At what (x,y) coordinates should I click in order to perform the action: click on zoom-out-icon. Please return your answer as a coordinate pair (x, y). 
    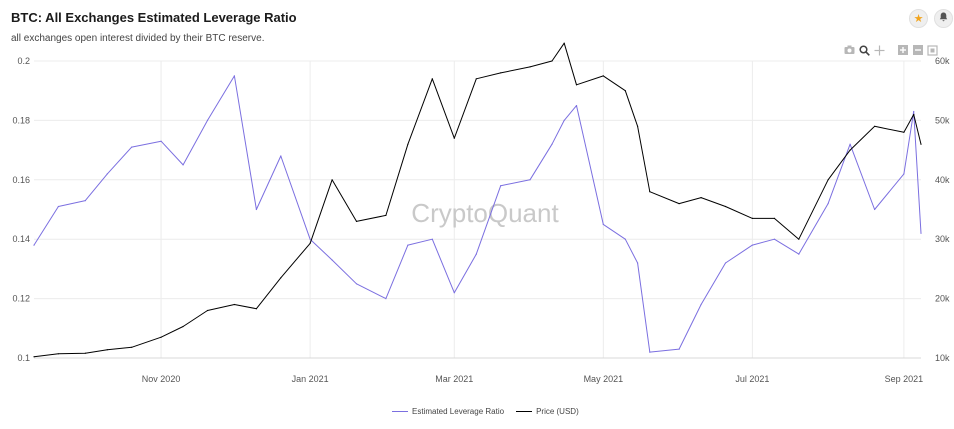
    Looking at the image, I should click on (917, 50).